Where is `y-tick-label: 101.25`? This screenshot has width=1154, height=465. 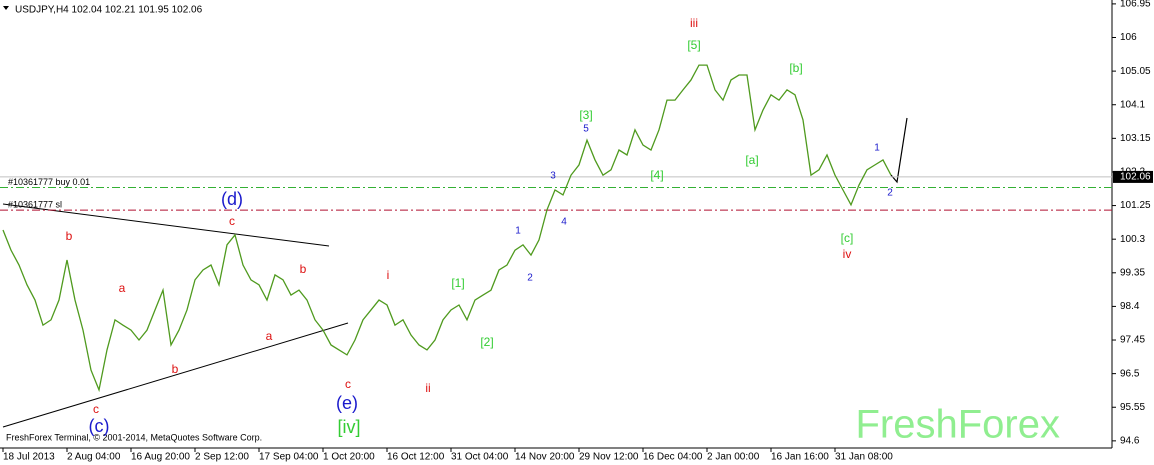
y-tick-label: 101.25 is located at coordinates (1135, 205).